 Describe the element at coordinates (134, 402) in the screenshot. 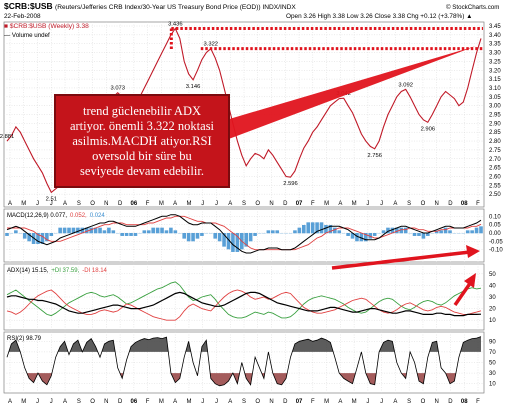

I see `x-tick-label-bottom: 06` at that location.